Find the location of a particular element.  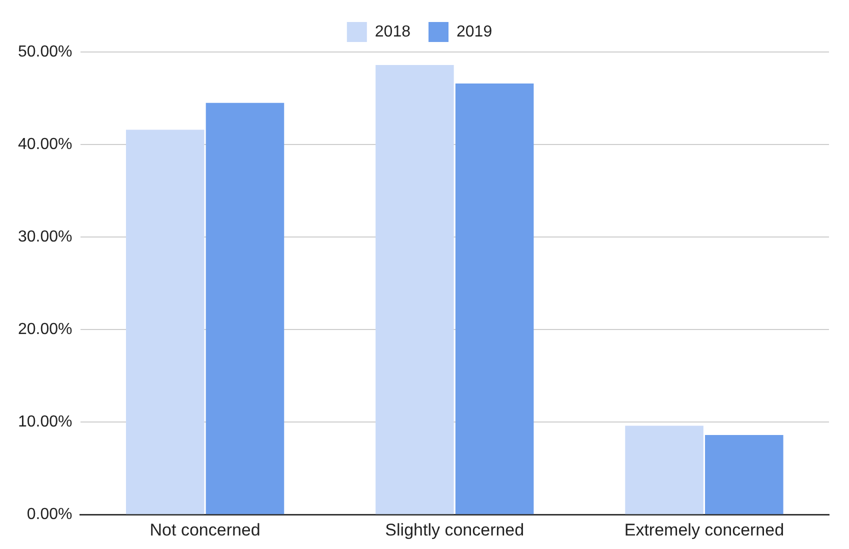

legend-label: 2018 is located at coordinates (392, 31).